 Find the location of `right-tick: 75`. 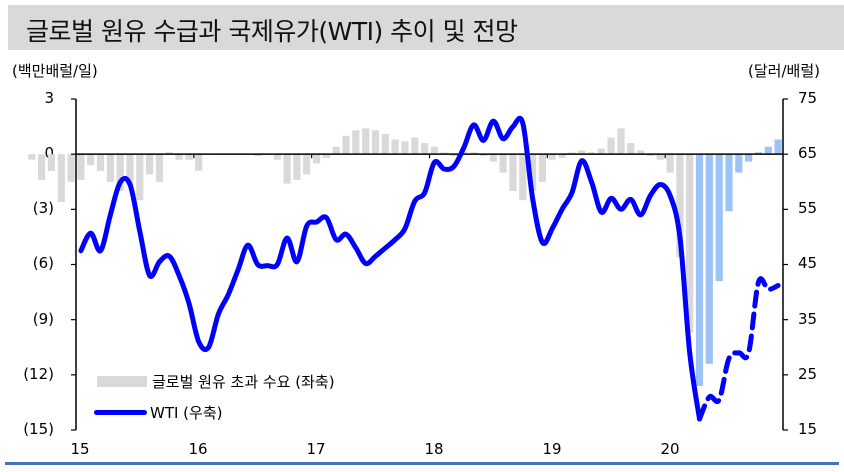

right-tick: 75 is located at coordinates (808, 98).